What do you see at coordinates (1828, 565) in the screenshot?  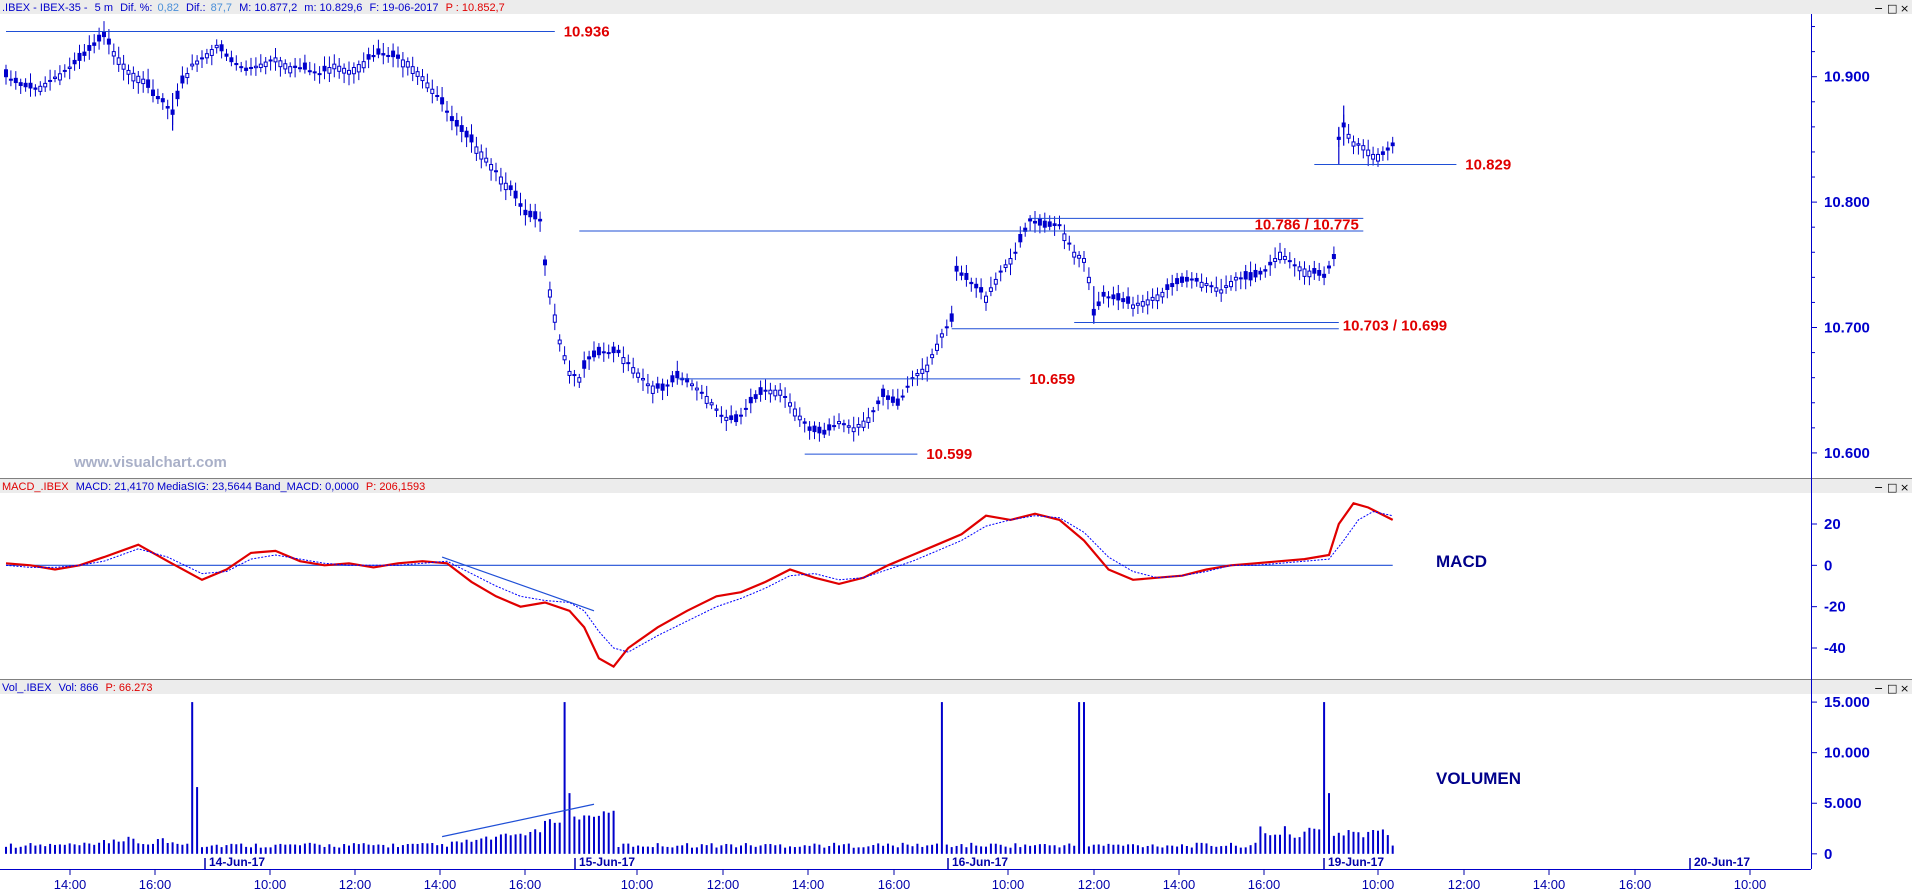 I see `macd-axis-tick-label: 0` at bounding box center [1828, 565].